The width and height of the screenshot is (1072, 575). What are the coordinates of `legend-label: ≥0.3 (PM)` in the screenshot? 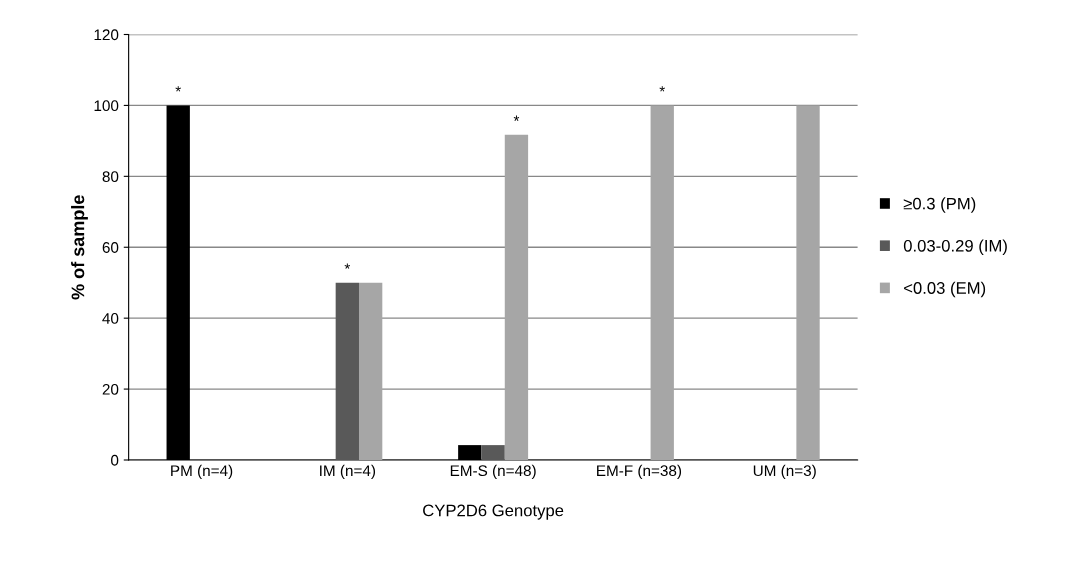 It's located at (939, 205).